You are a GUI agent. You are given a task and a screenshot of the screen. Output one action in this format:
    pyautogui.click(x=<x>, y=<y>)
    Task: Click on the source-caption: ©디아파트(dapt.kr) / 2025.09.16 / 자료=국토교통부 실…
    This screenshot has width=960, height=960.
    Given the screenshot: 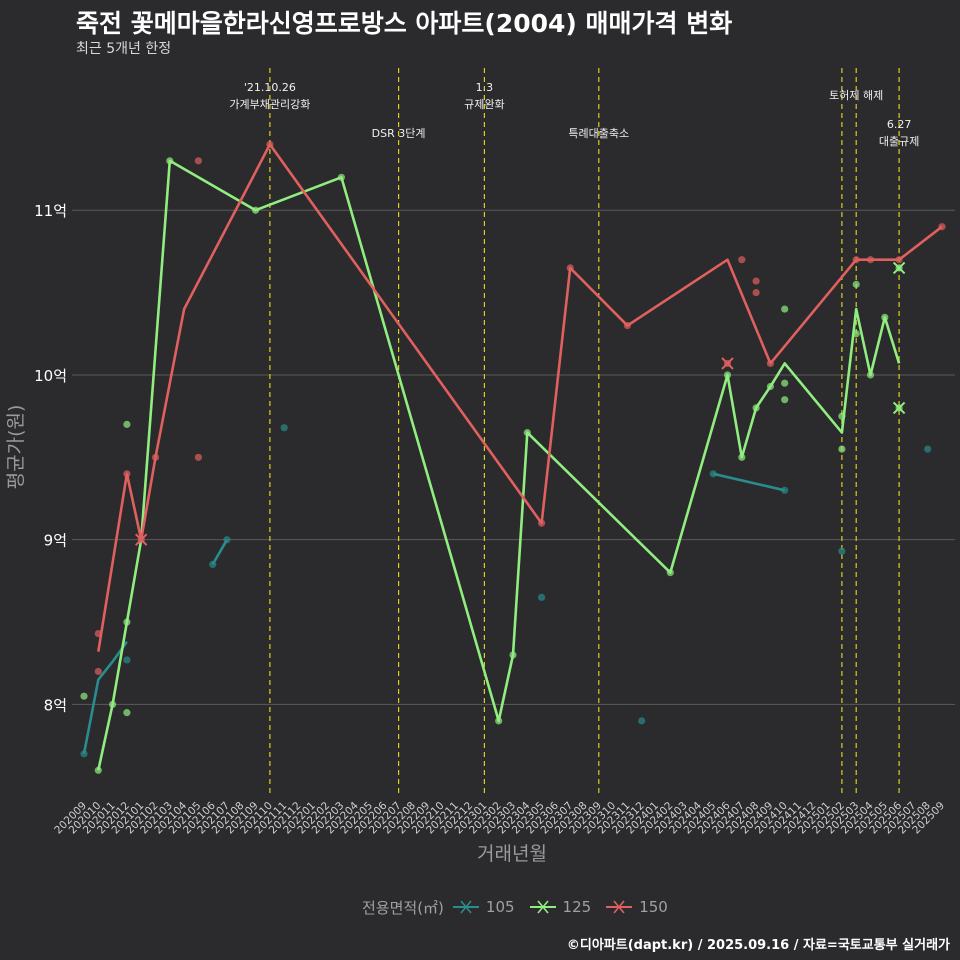 What is the action you would take?
    pyautogui.click(x=758, y=945)
    